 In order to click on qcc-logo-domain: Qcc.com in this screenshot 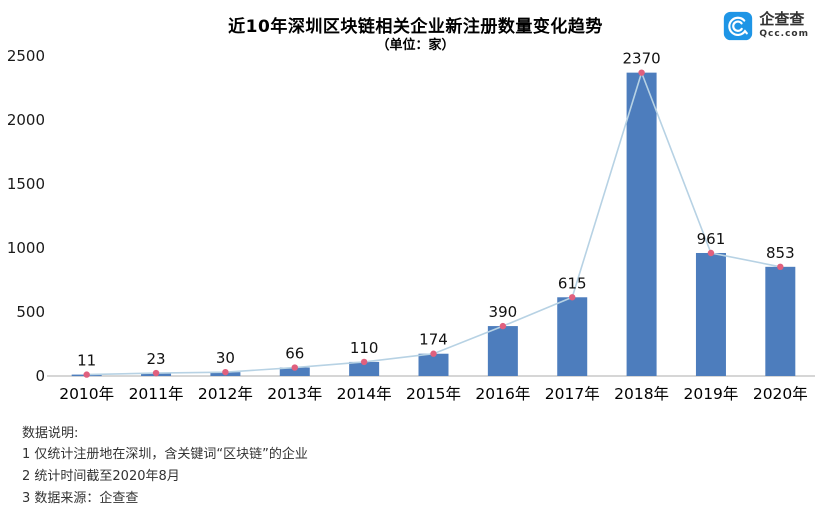, I will do `click(784, 34)`.